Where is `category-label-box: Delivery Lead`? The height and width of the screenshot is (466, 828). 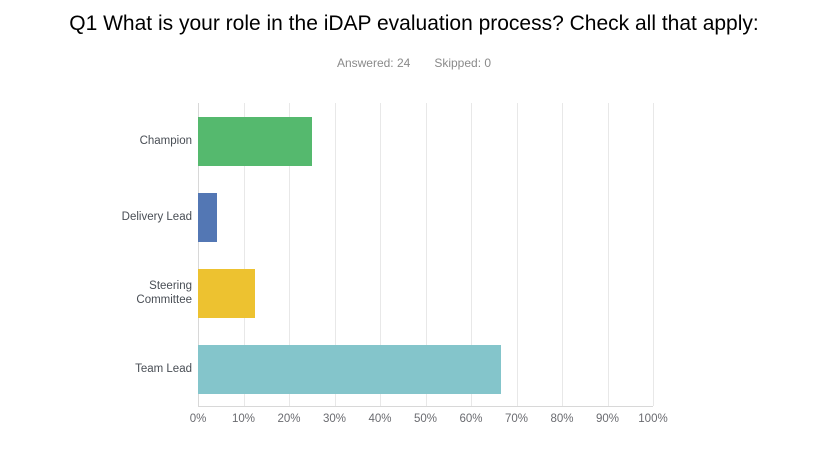
category-label-box: Delivery Lead is located at coordinates (96, 217).